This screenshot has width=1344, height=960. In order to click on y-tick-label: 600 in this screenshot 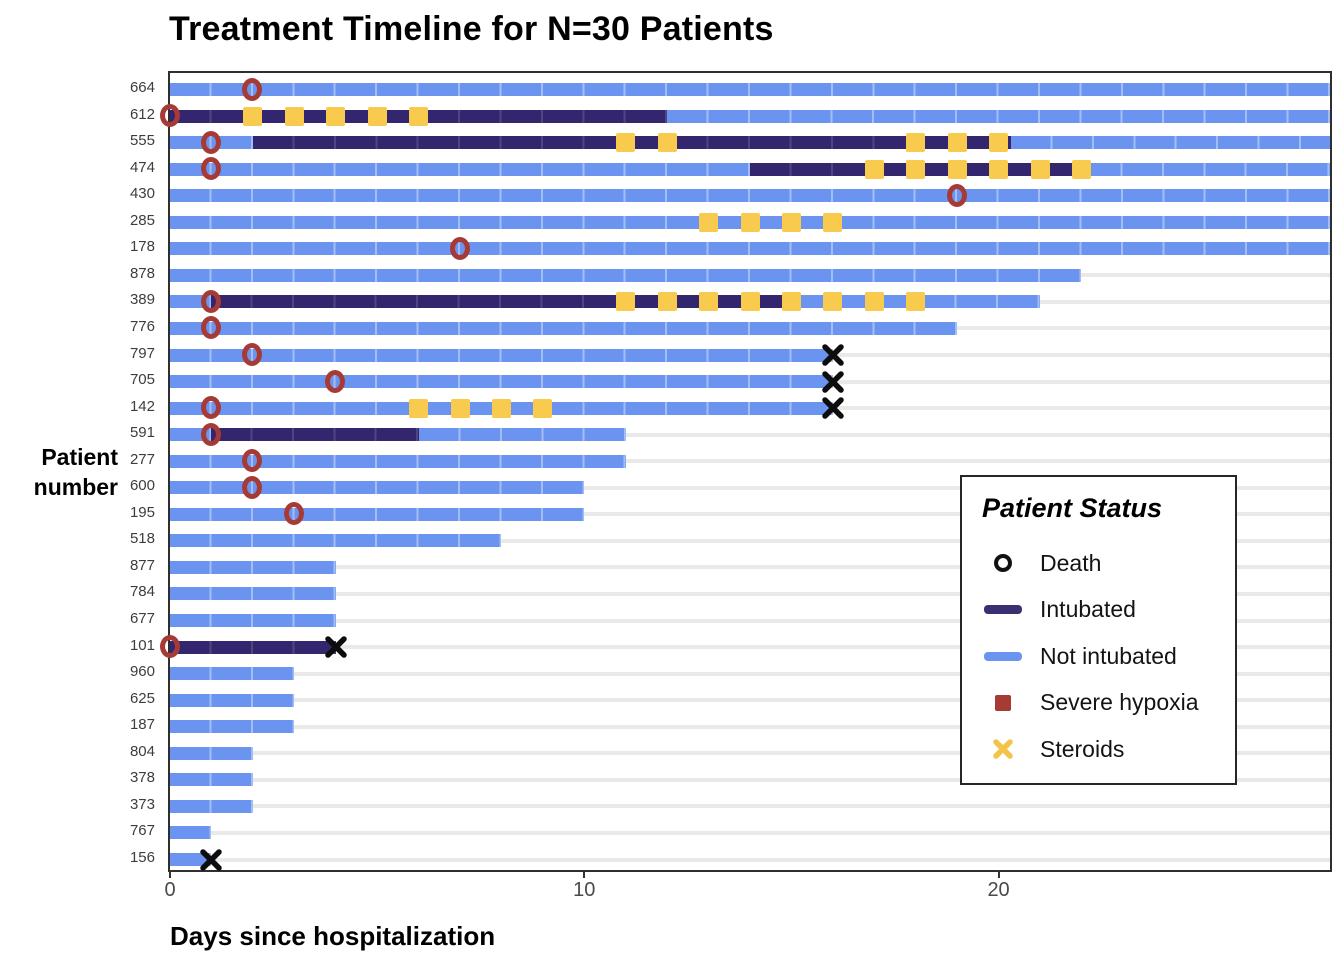, I will do `click(142, 486)`.